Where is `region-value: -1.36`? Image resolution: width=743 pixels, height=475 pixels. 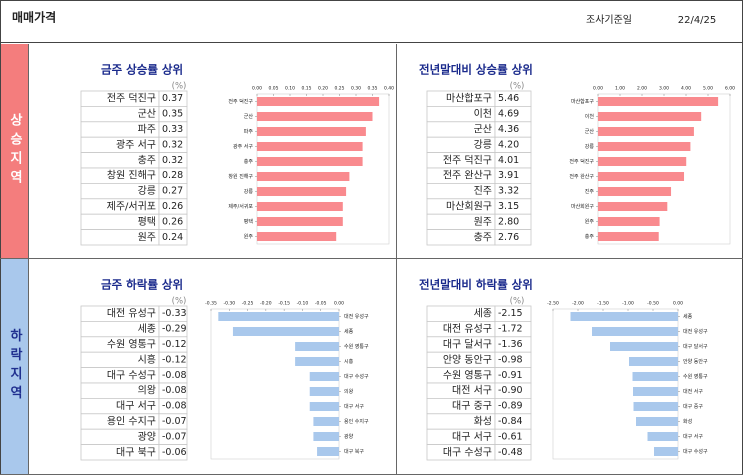 region-value: -1.36 is located at coordinates (510, 344).